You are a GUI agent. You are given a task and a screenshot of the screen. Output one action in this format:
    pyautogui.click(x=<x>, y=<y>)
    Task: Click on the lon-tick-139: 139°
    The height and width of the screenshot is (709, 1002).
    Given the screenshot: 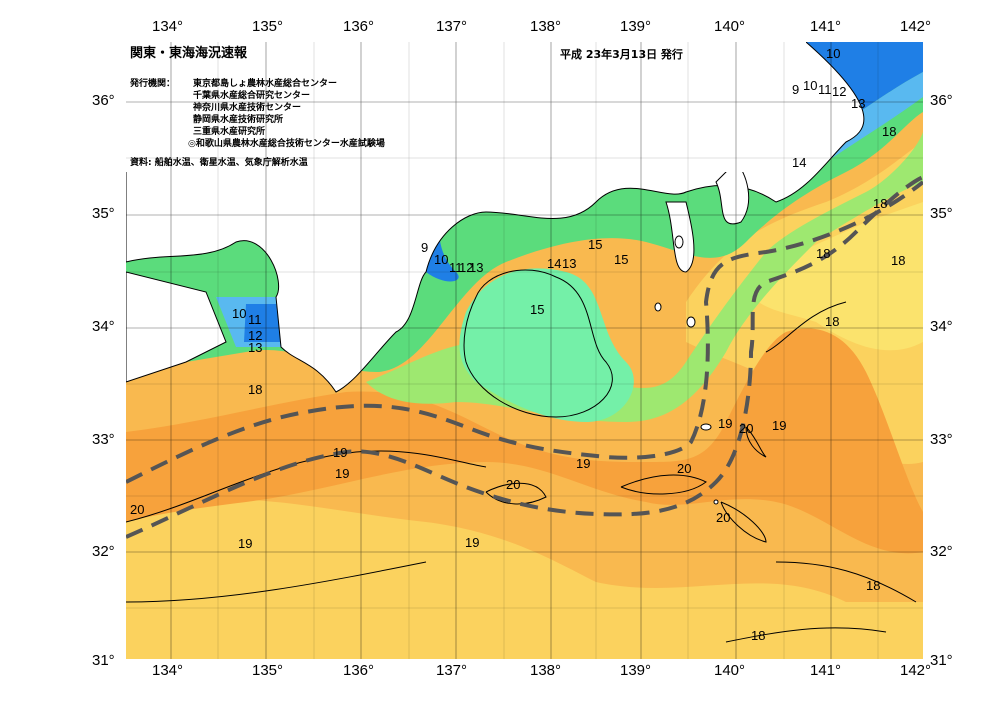 What is the action you would take?
    pyautogui.click(x=636, y=26)
    